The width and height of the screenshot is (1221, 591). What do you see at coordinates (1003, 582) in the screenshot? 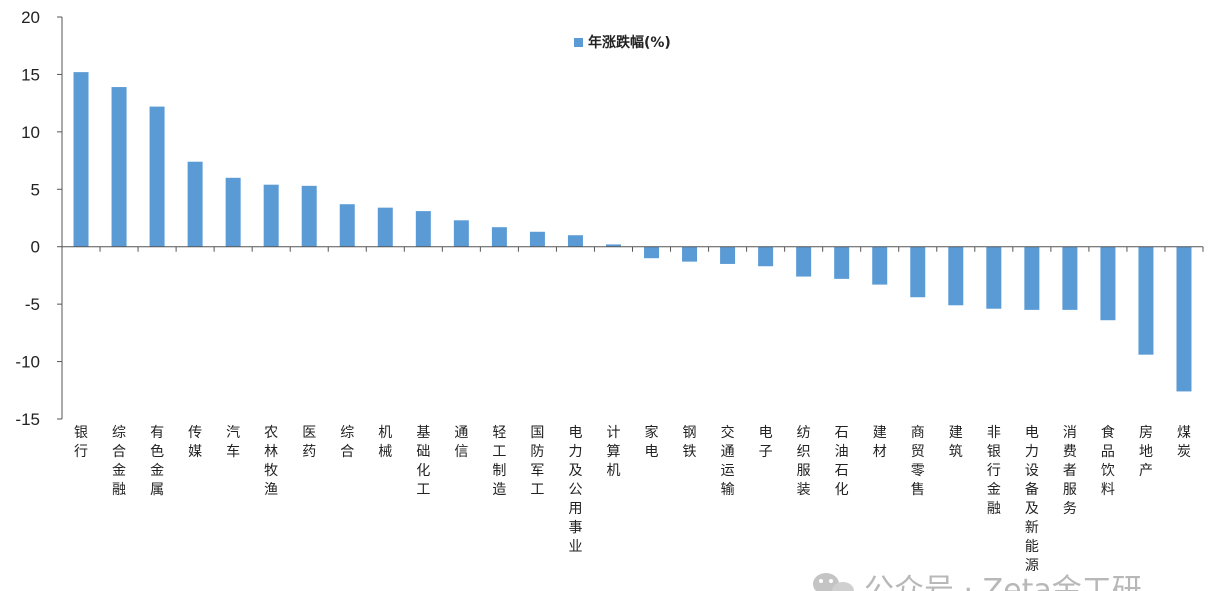
I see `watermark-text: 公众号 · Zeta金工研` at bounding box center [1003, 582].